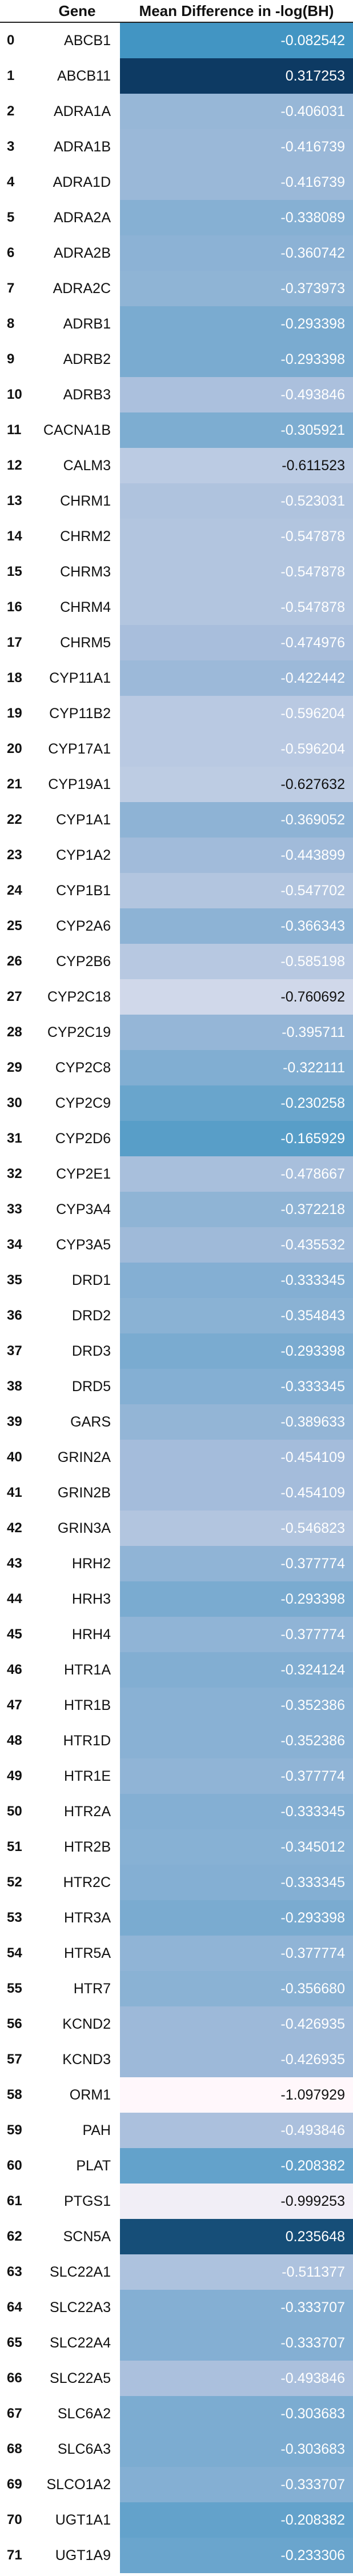  Describe the element at coordinates (237, 2520) in the screenshot. I see `mean-difference-cell: -0.208382` at that location.